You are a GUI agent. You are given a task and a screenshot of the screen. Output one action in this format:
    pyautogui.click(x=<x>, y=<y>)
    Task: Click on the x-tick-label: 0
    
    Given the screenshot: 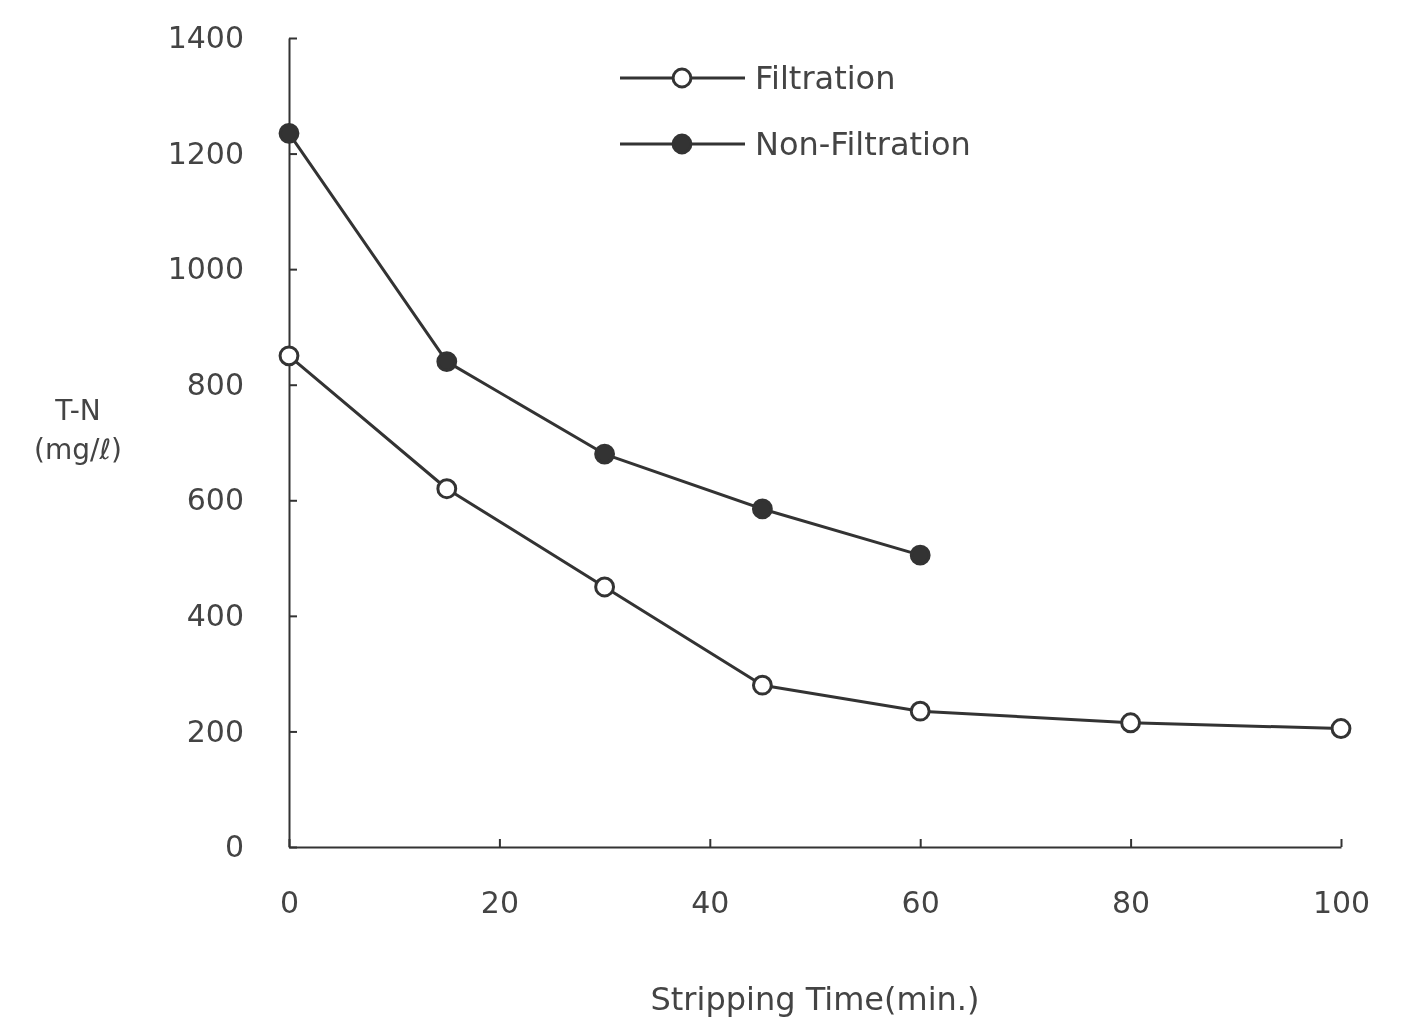 What is the action you would take?
    pyautogui.click(x=289, y=903)
    